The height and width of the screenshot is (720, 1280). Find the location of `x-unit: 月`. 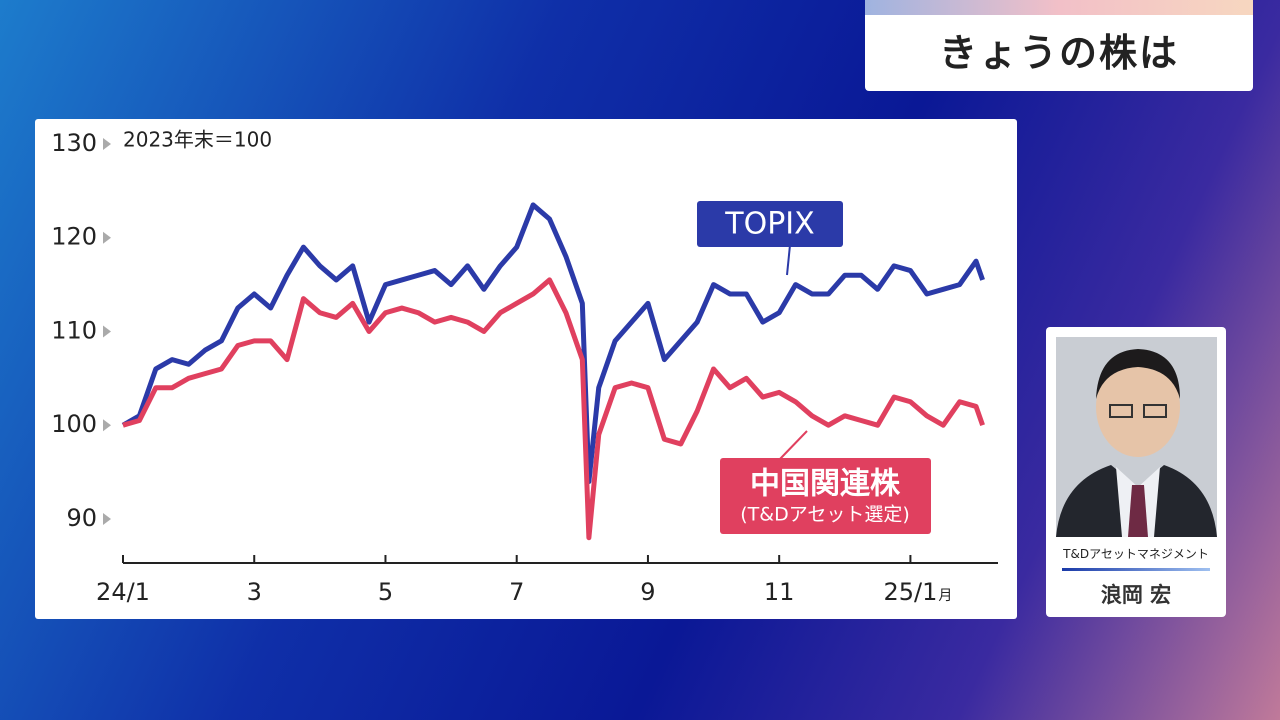

x-unit: 月 is located at coordinates (945, 596).